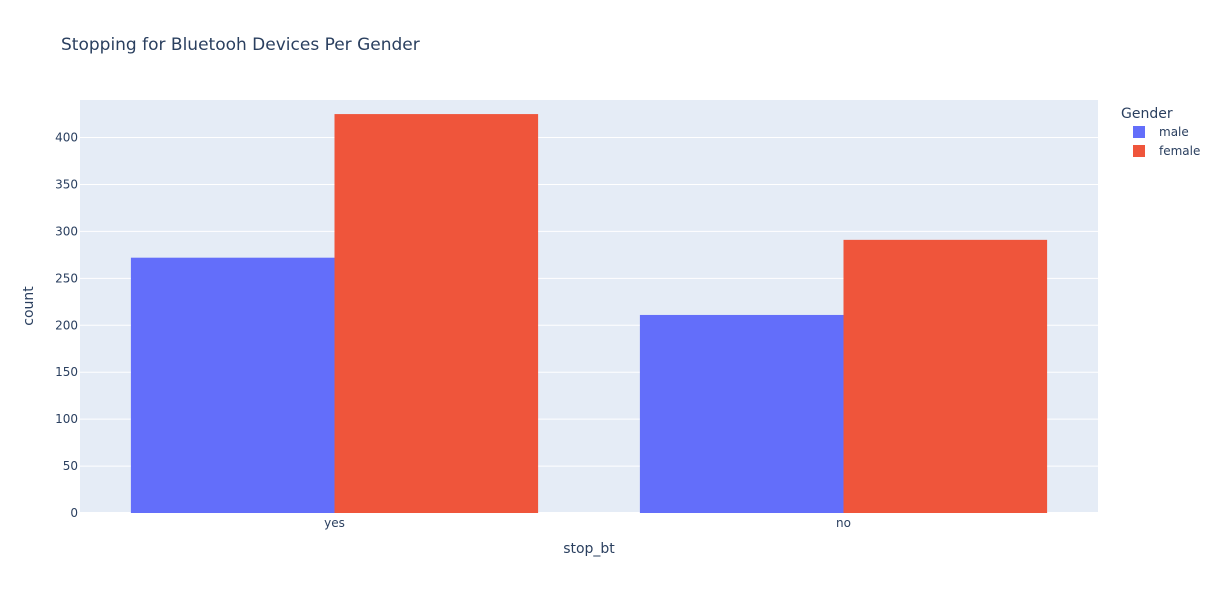 This screenshot has height=593, width=1217. I want to click on x-axis-title: stop_bt, so click(589, 549).